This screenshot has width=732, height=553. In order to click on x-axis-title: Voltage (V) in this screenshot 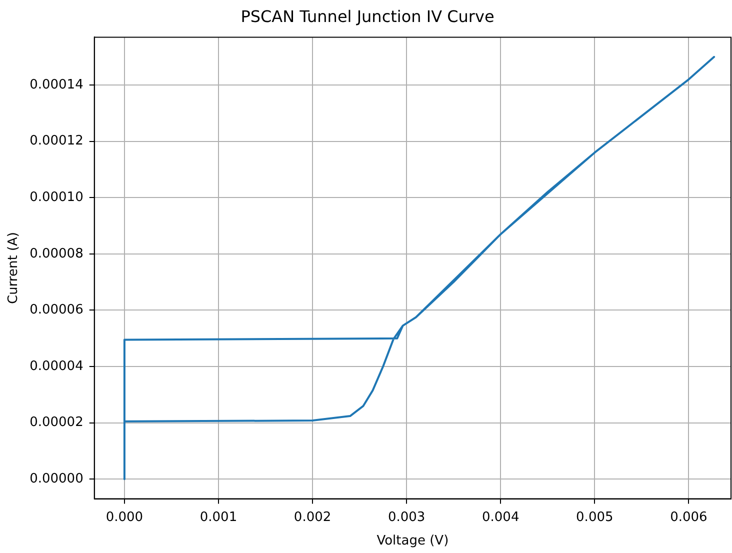, I will do `click(412, 541)`.